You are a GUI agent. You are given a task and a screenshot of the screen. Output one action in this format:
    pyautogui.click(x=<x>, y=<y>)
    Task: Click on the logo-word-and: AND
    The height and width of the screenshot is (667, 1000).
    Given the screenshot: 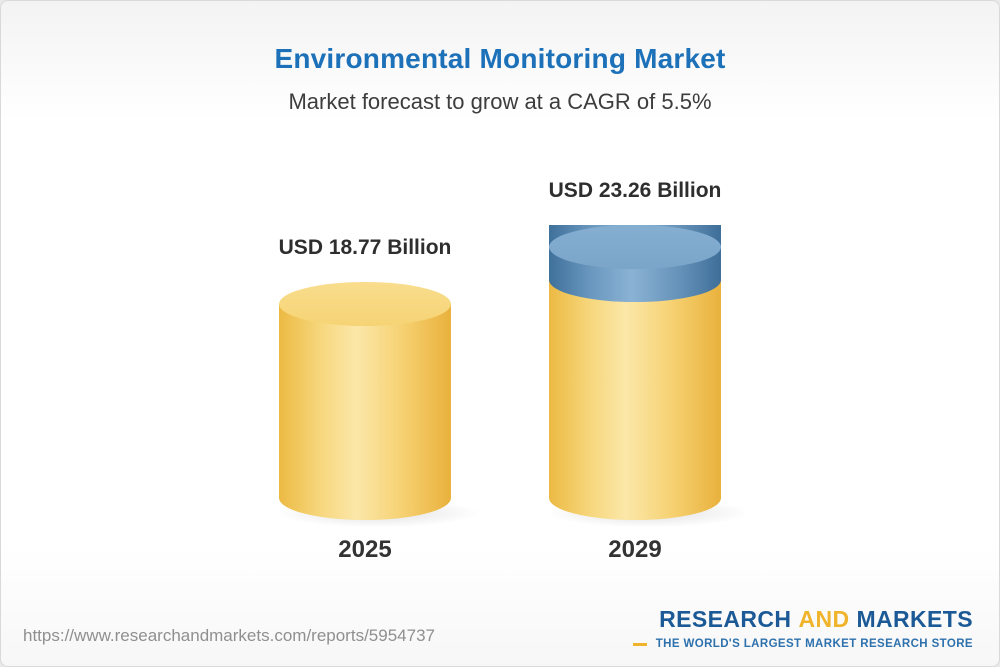 What is the action you would take?
    pyautogui.click(x=824, y=619)
    